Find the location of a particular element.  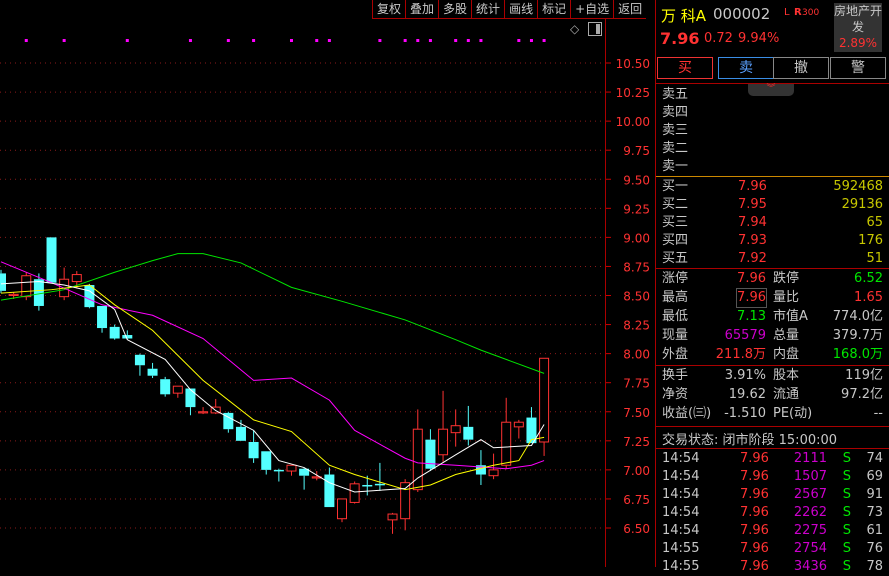

stat-row: 现量 65579 总量 379.7万 is located at coordinates (772, 336).